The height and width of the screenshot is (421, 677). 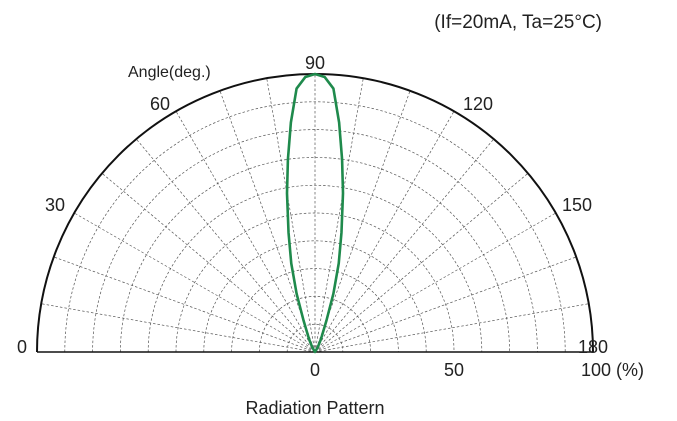 What do you see at coordinates (55, 205) in the screenshot?
I see `angle-tick-label-30: 30` at bounding box center [55, 205].